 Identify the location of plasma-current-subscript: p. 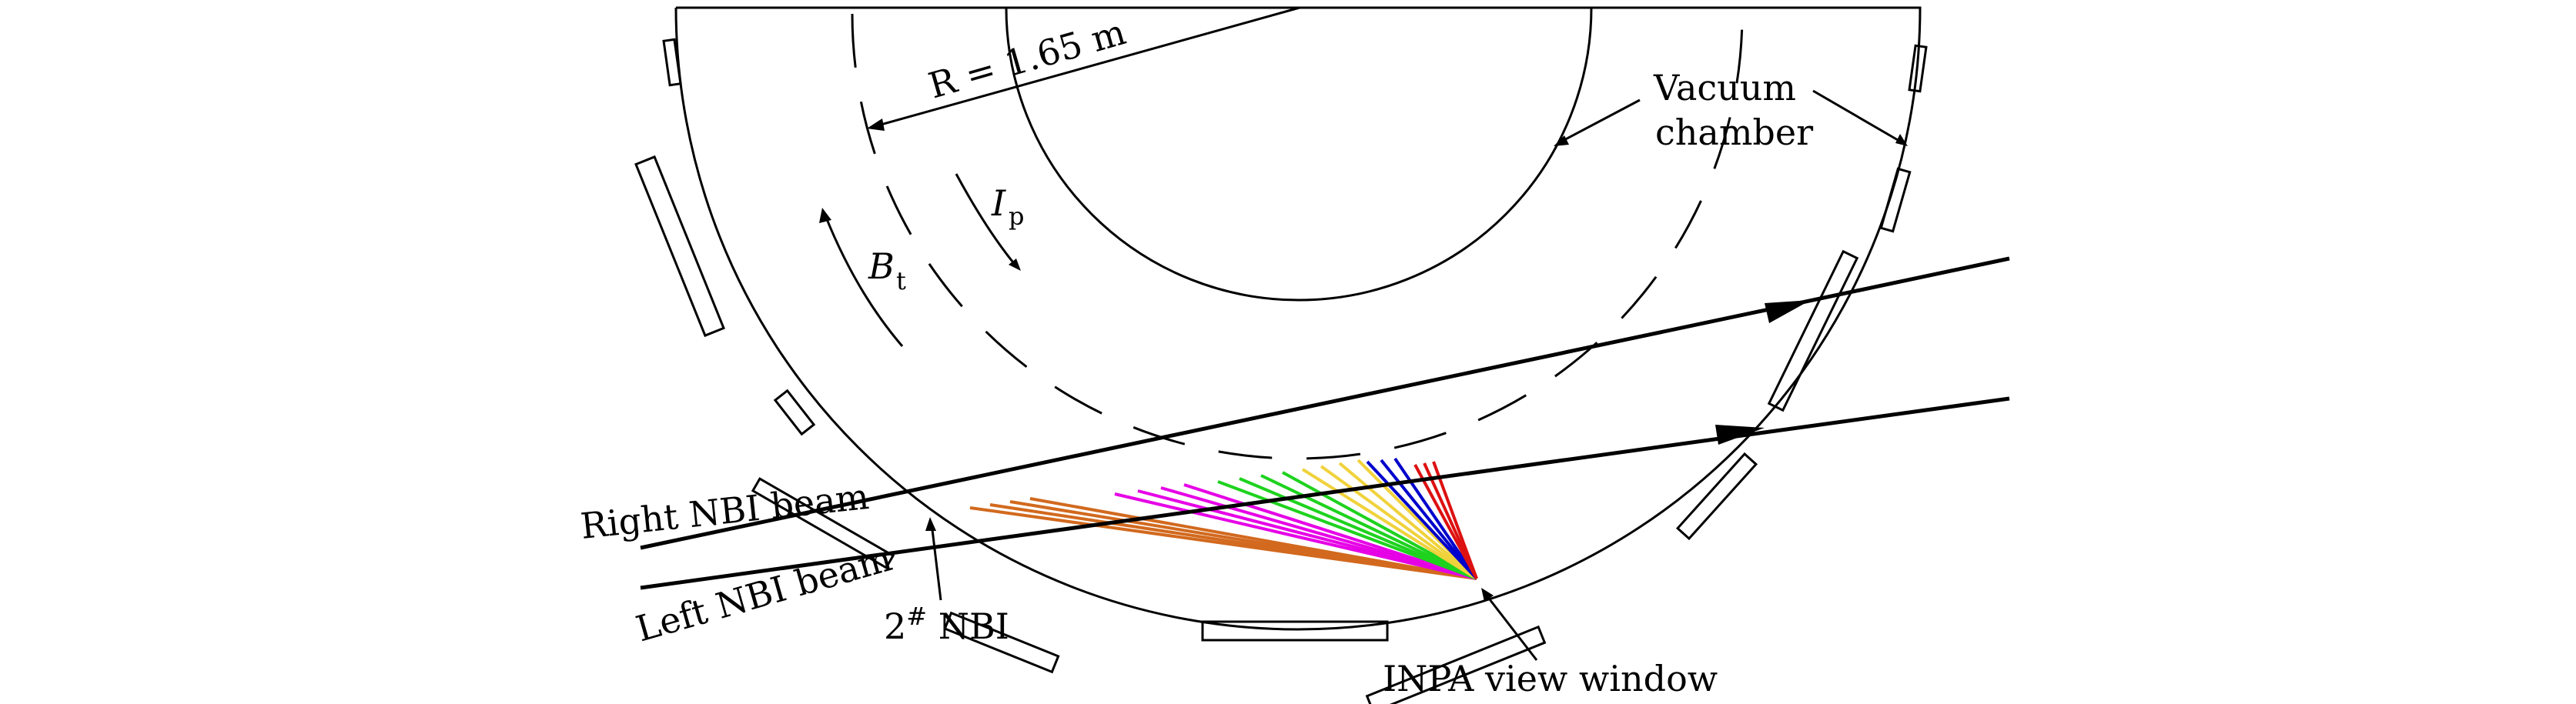
(1017, 216).